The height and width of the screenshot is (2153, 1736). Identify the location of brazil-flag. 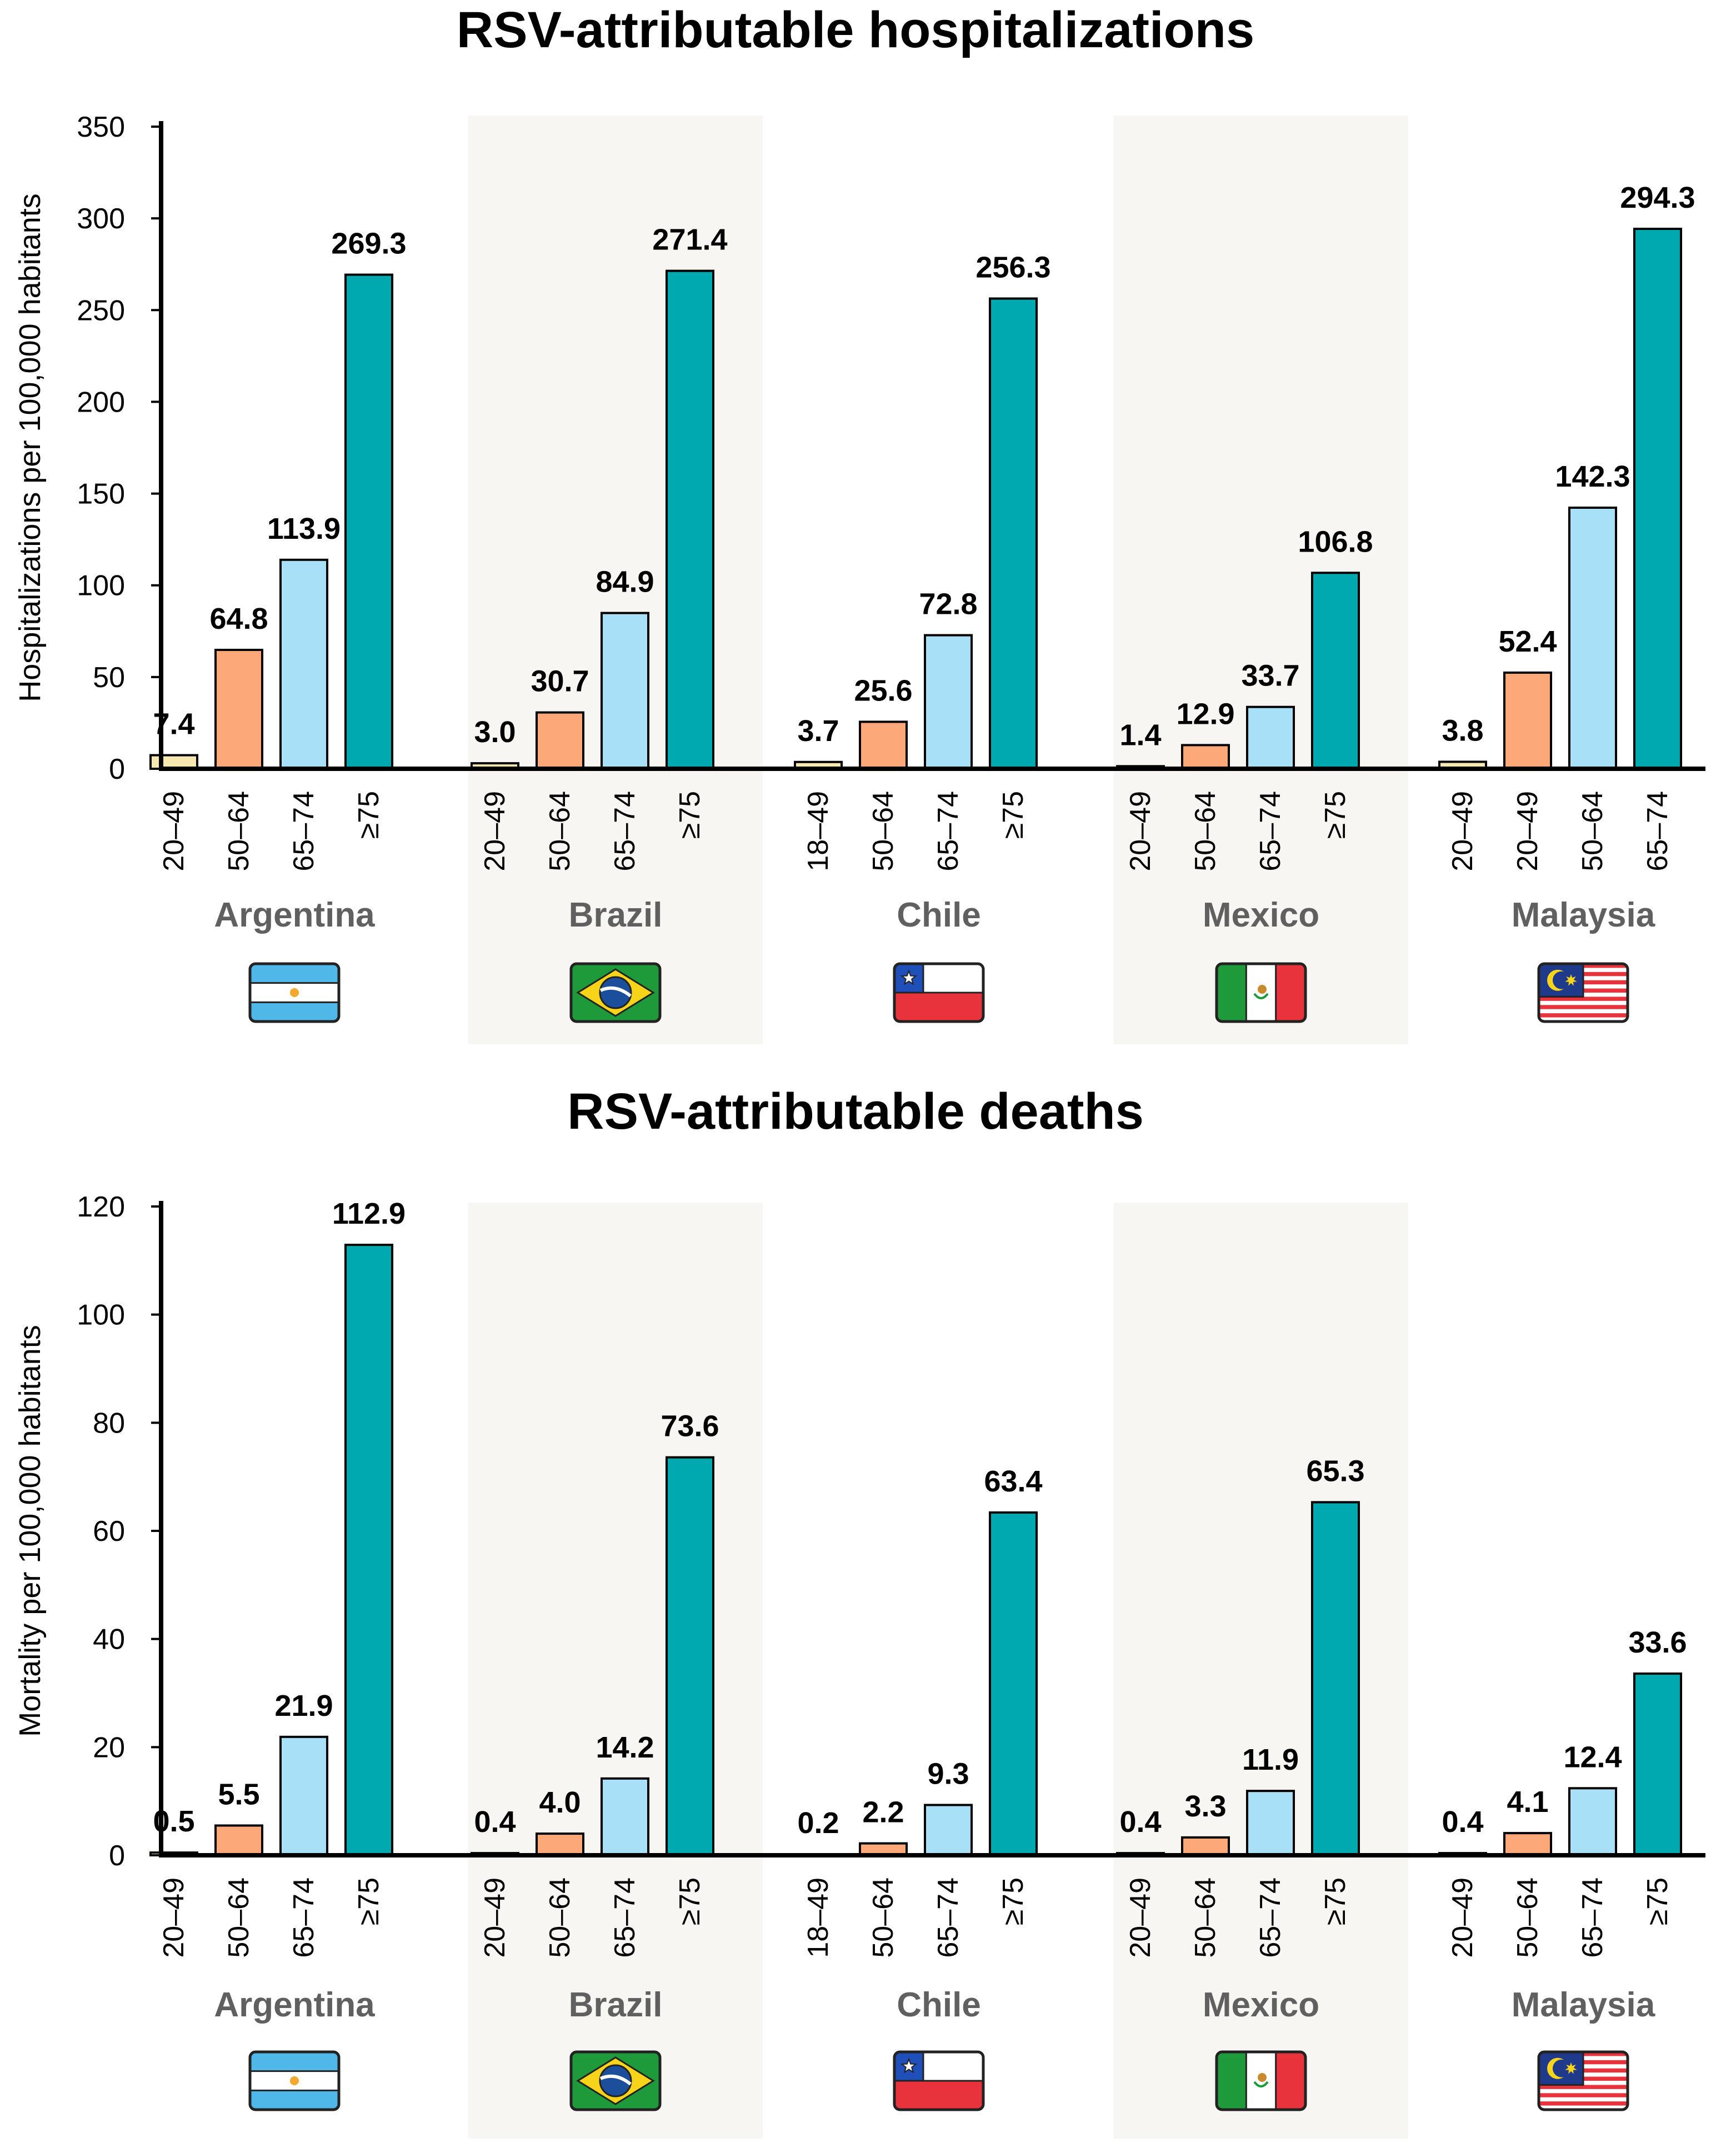
(615, 993).